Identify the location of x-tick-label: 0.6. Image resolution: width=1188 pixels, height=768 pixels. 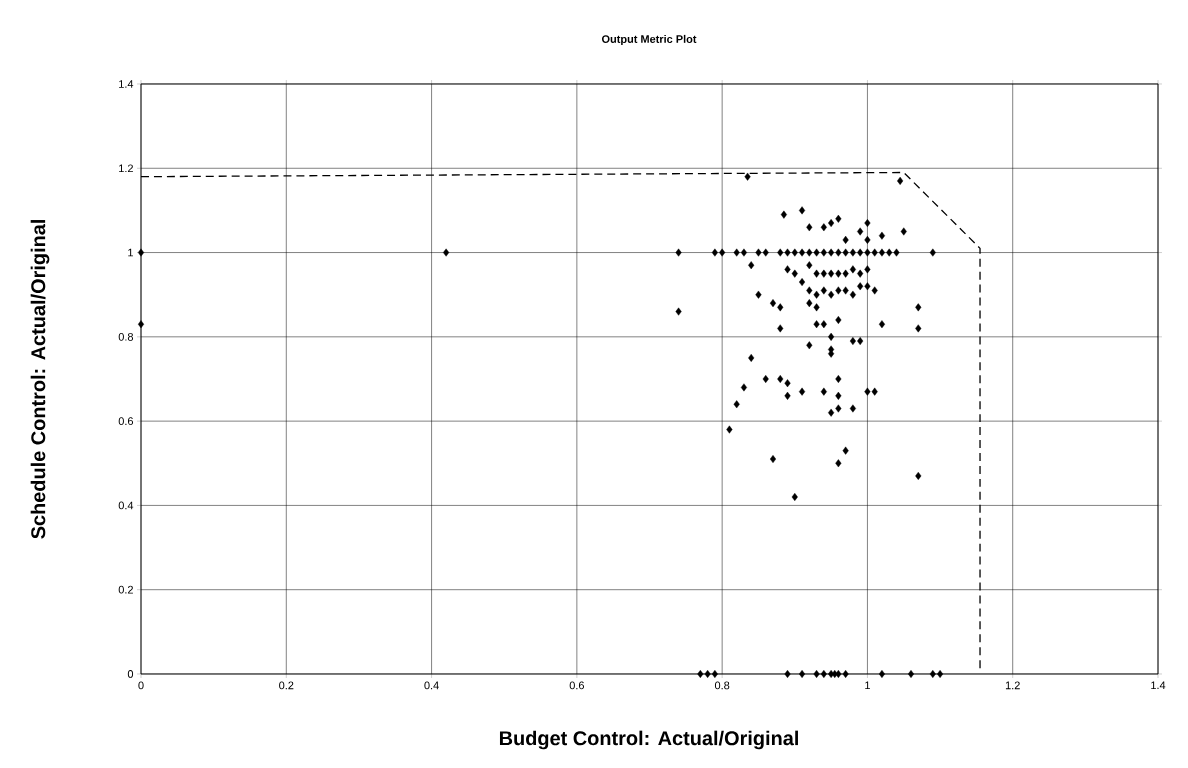
(576, 685).